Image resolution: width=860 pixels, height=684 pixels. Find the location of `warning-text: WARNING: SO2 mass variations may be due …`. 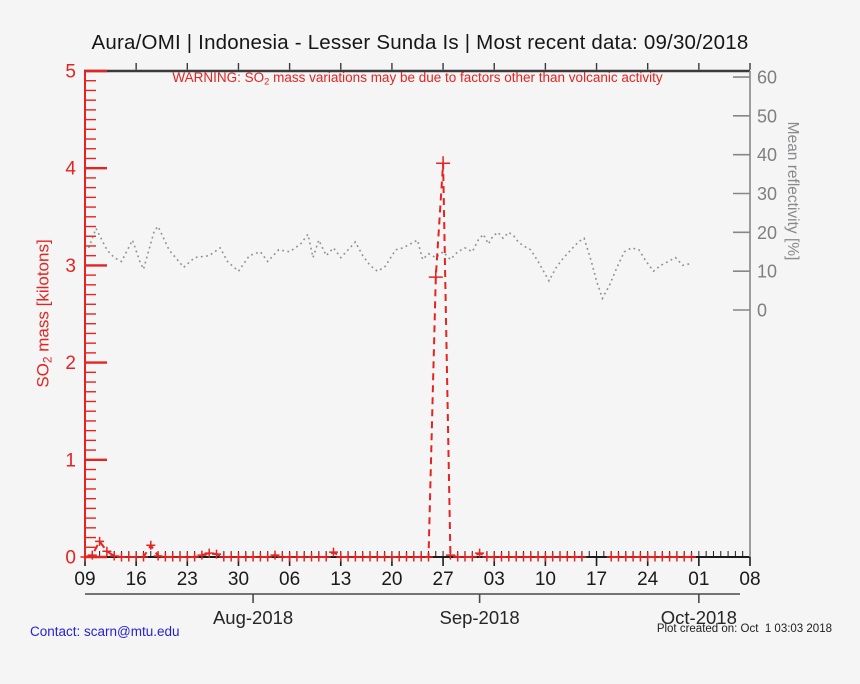

warning-text: WARNING: SO2 mass variations may be due … is located at coordinates (417, 79).